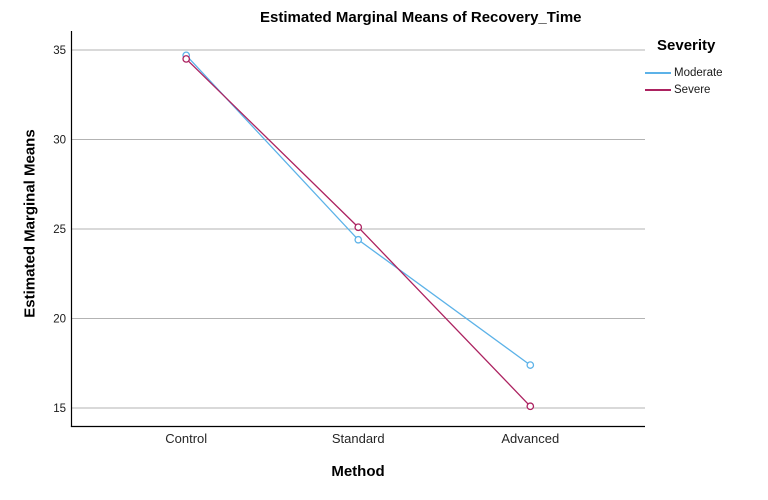 The height and width of the screenshot is (500, 768). What do you see at coordinates (530, 365) in the screenshot?
I see `marker-moderate-advanced` at bounding box center [530, 365].